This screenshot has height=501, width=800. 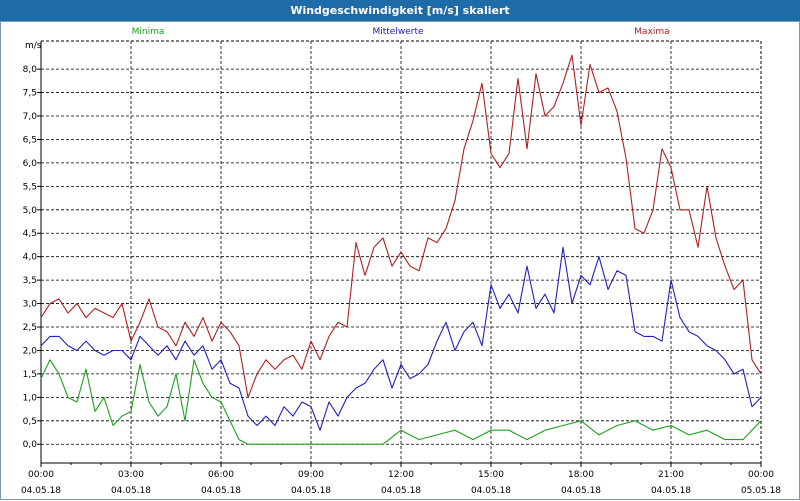 What do you see at coordinates (30, 140) in the screenshot?
I see `y-tick-label: 6,5` at bounding box center [30, 140].